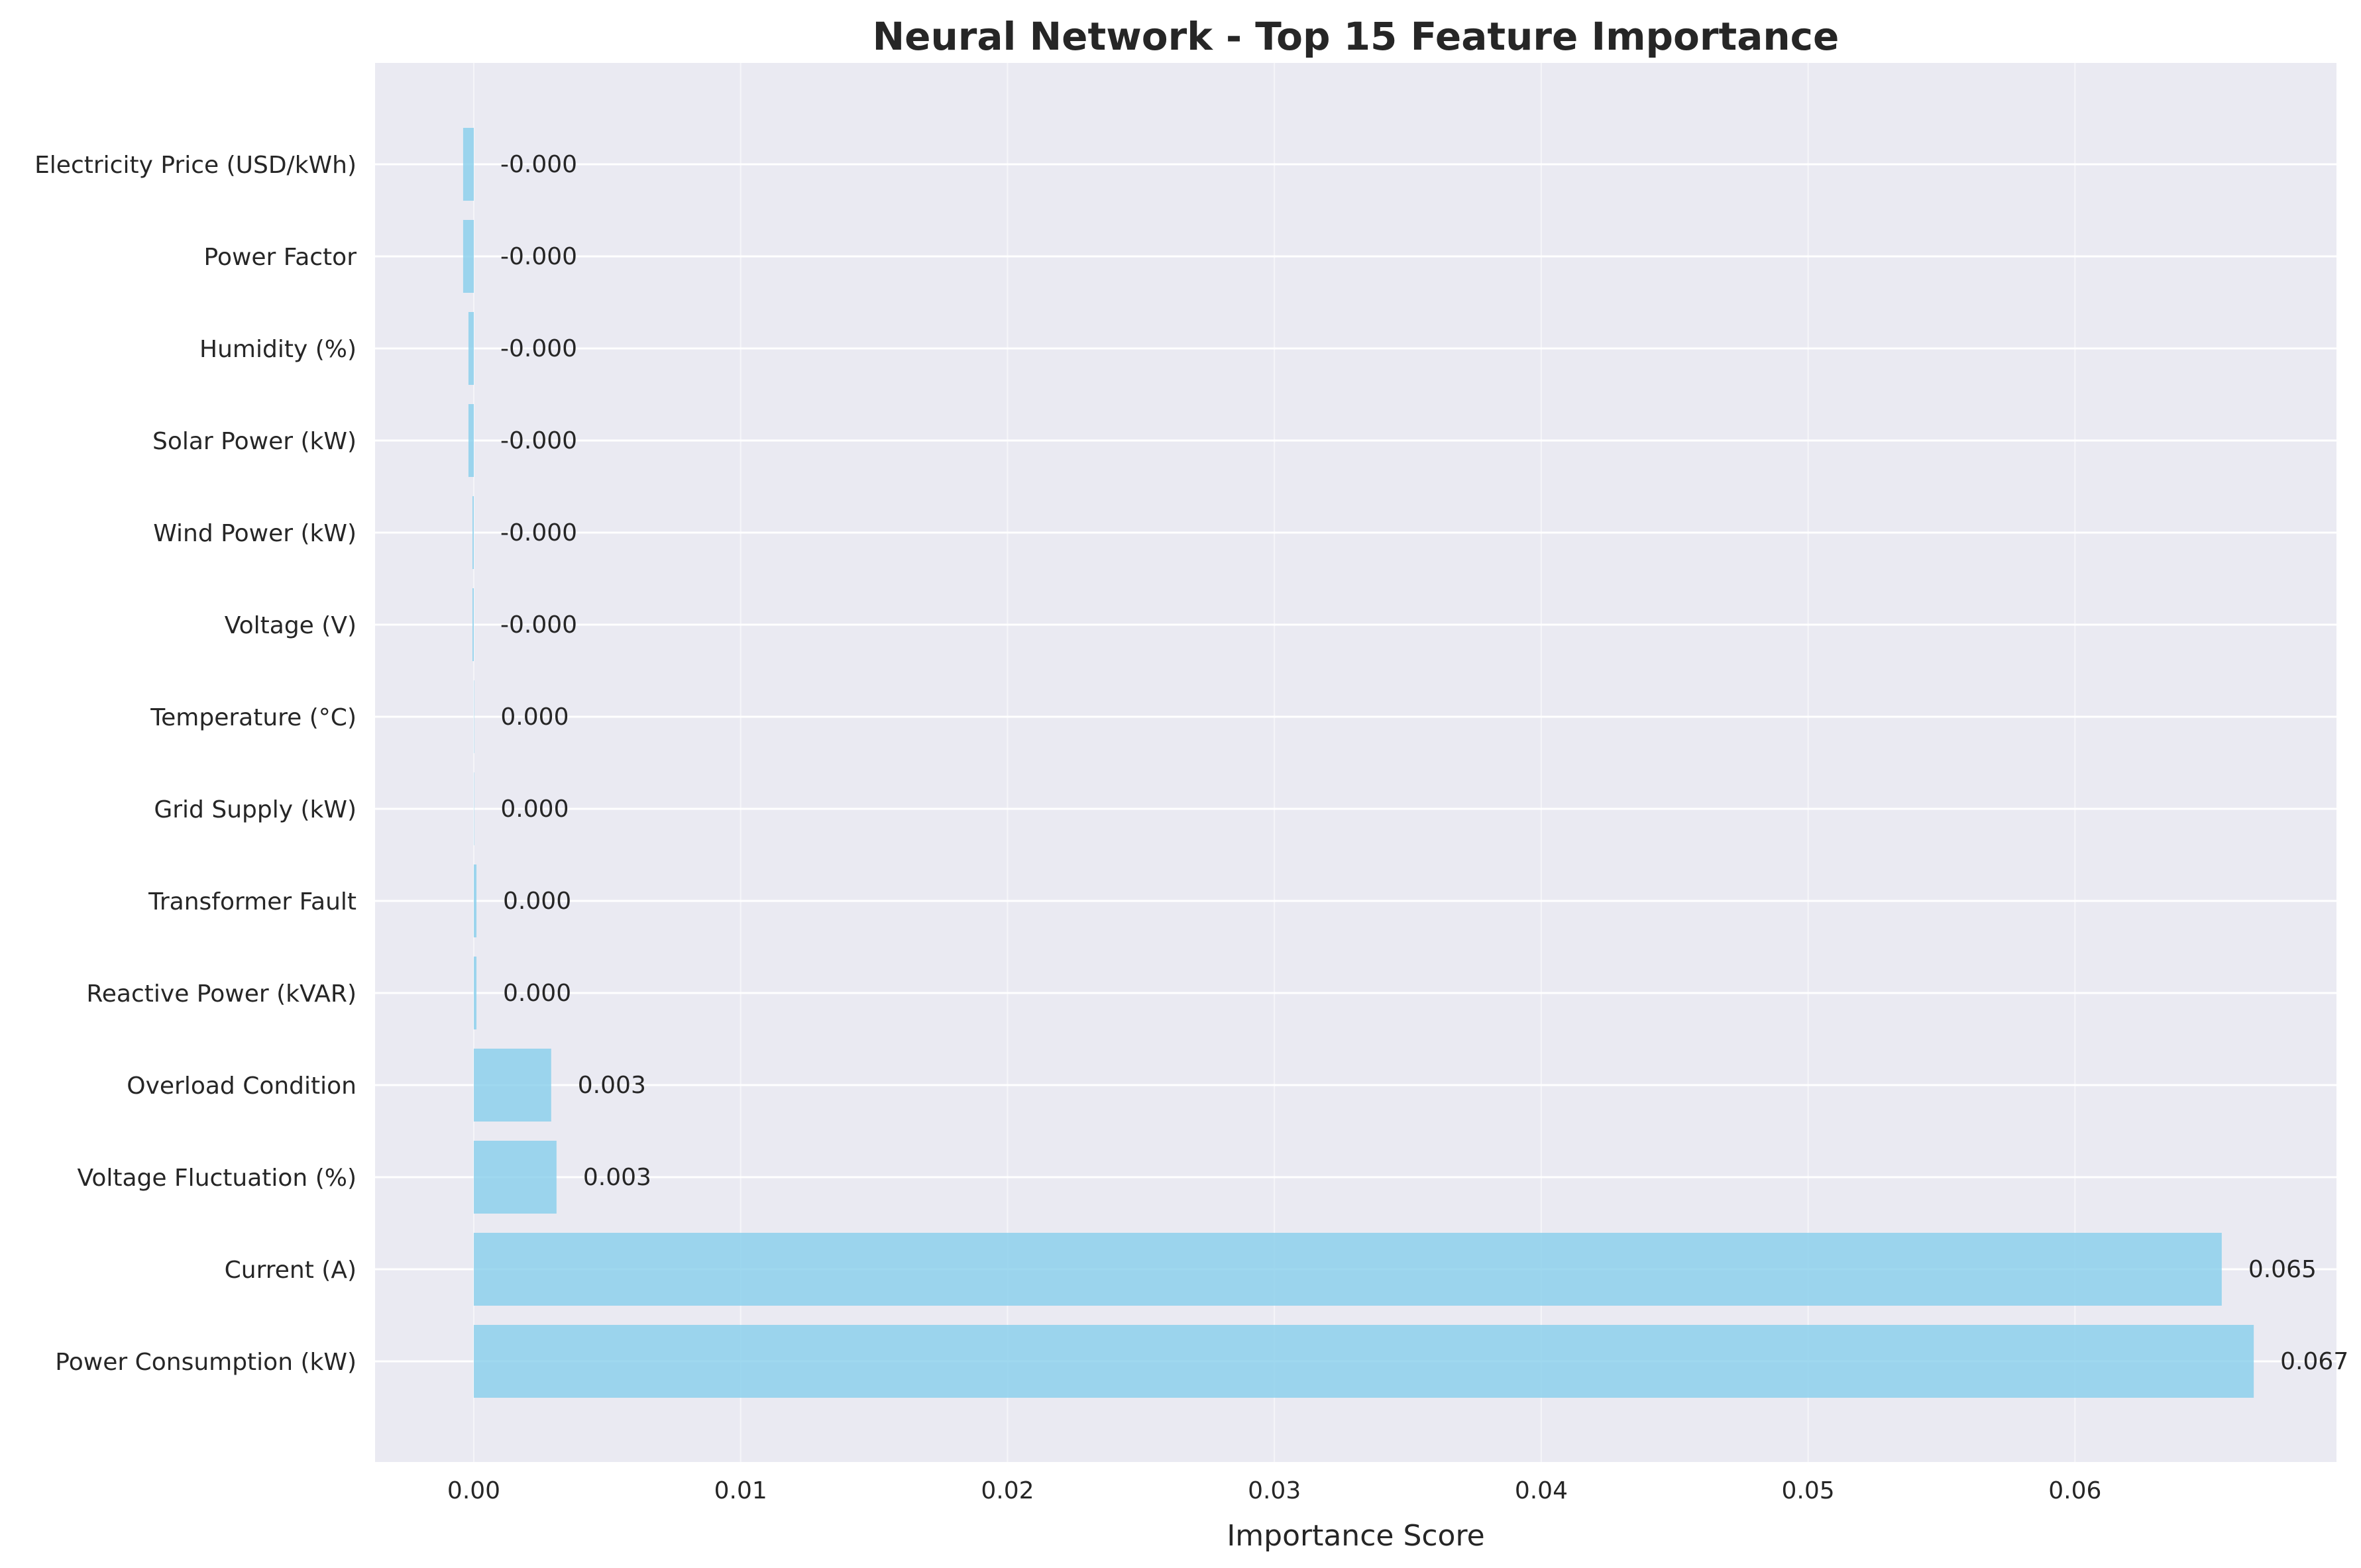 The height and width of the screenshot is (1568, 2361). I want to click on y-tick-label: Power Factor, so click(280, 257).